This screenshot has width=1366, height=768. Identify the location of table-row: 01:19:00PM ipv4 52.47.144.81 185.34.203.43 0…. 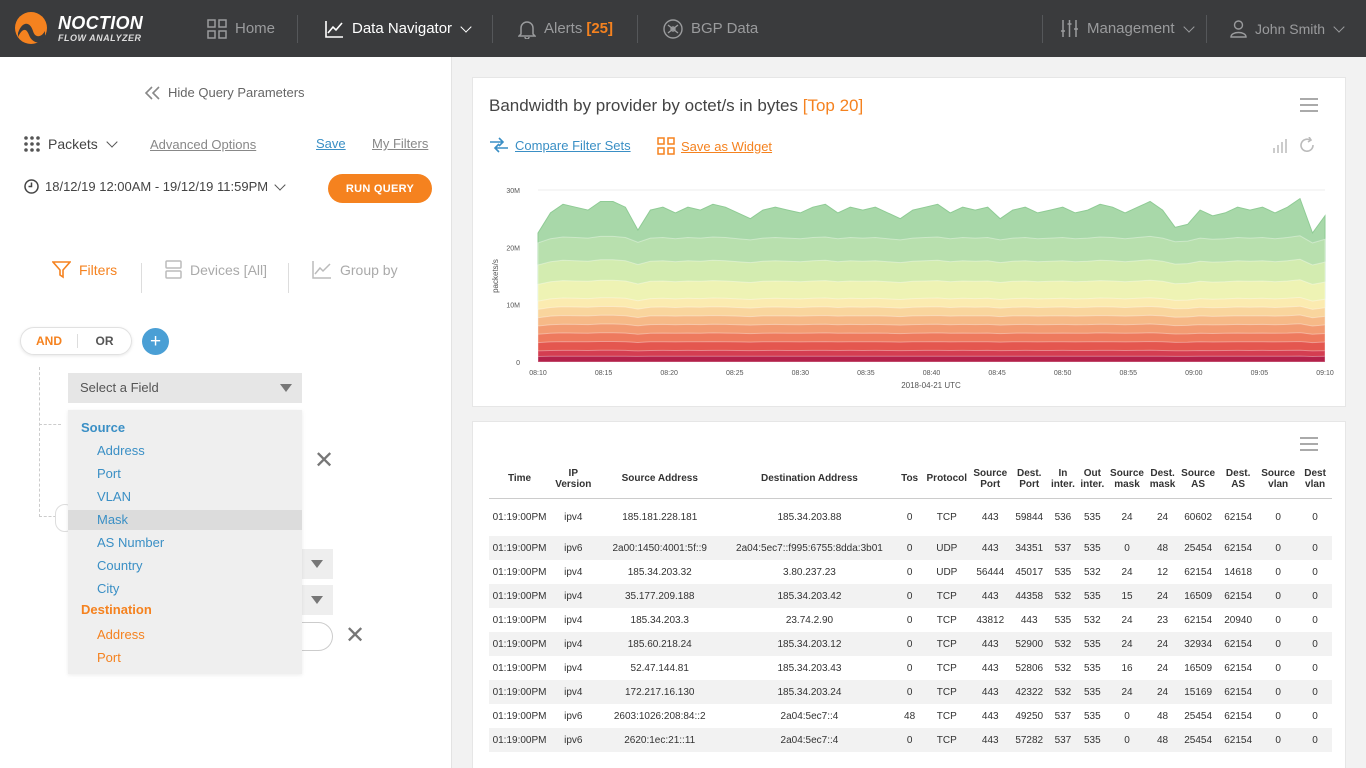
(910, 668).